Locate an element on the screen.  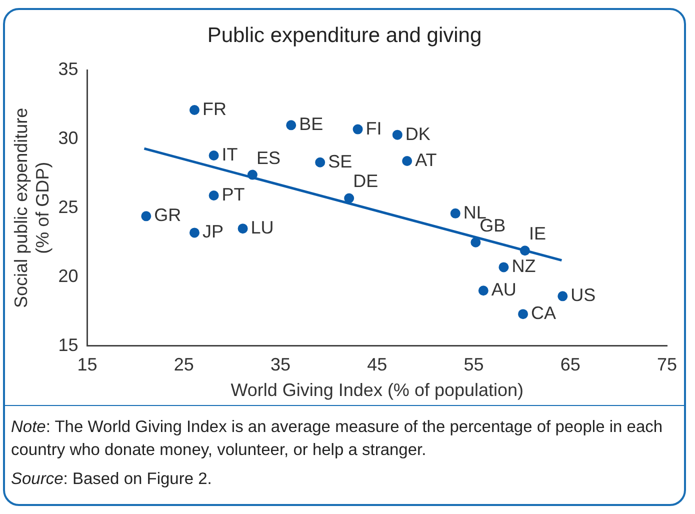
annotation: LU is located at coordinates (262, 228).